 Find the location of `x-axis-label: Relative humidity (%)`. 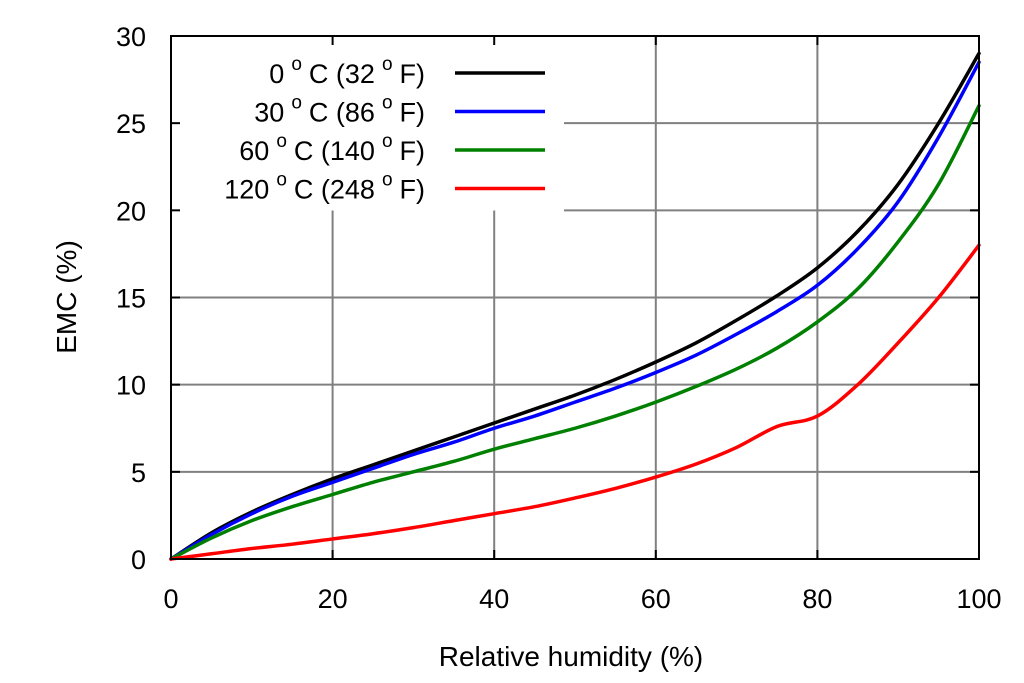

x-axis-label: Relative humidity (%) is located at coordinates (571, 656).